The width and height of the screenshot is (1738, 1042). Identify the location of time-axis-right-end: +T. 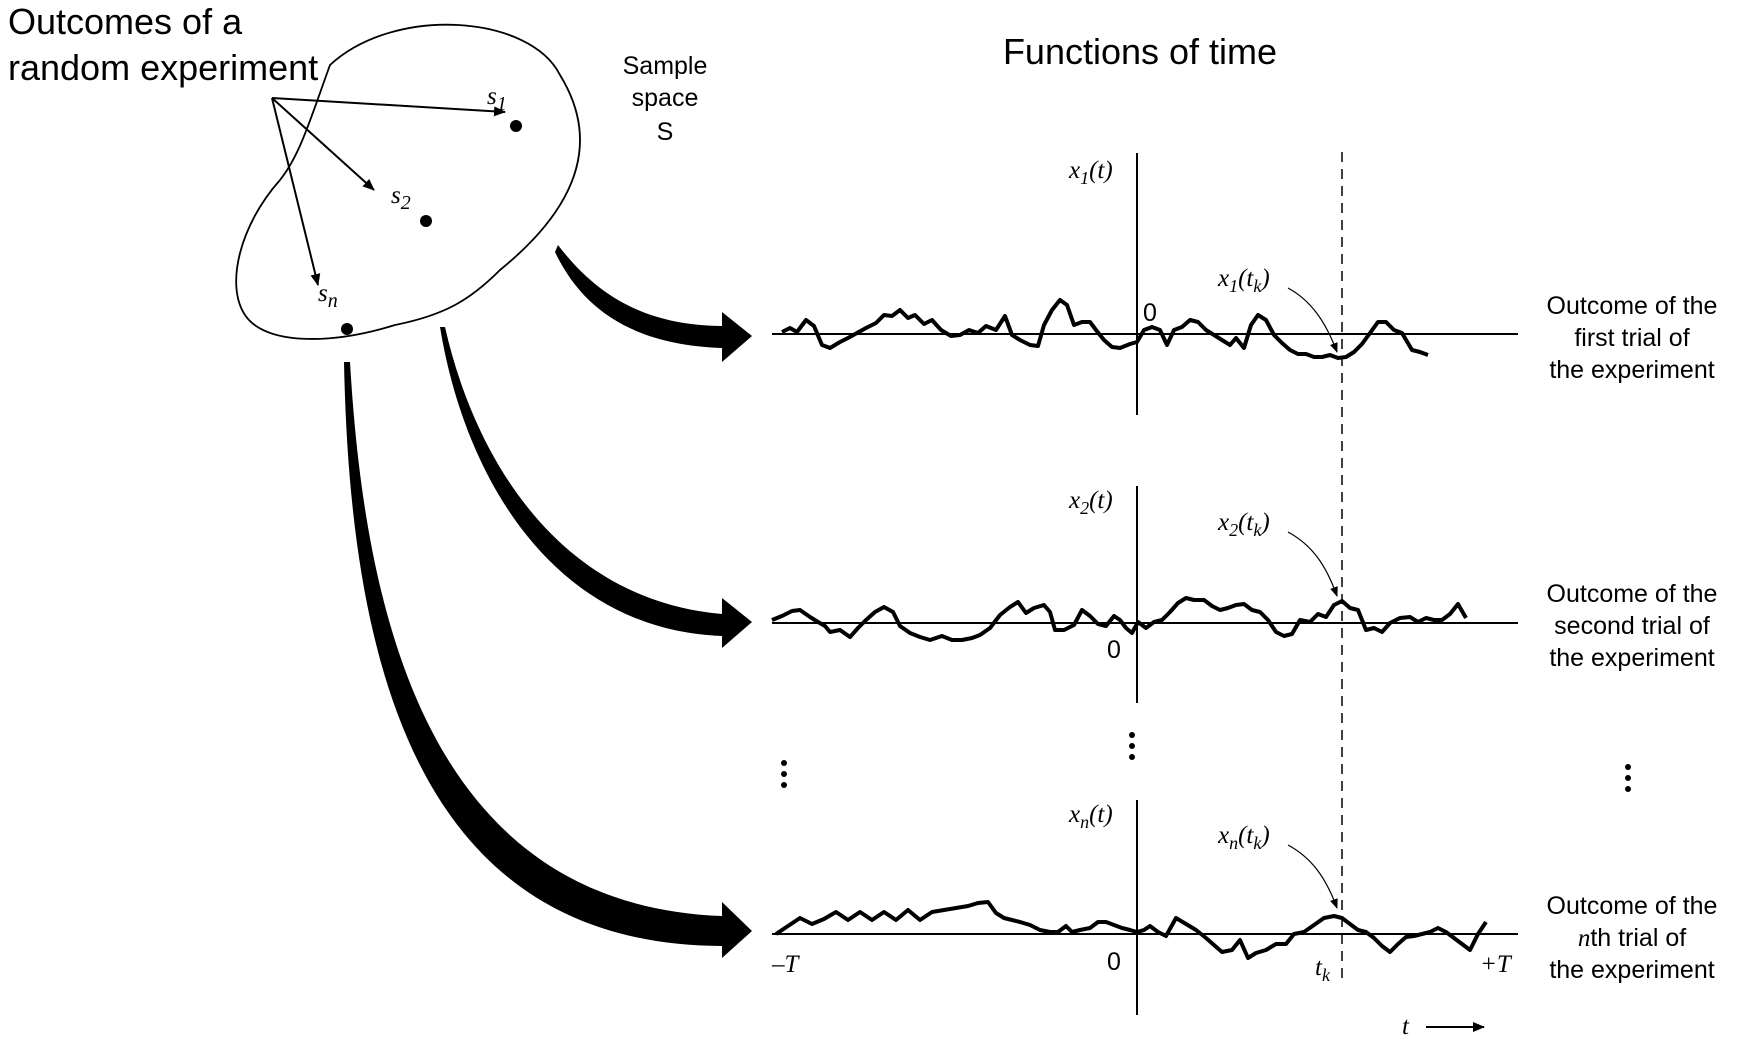
(1496, 964).